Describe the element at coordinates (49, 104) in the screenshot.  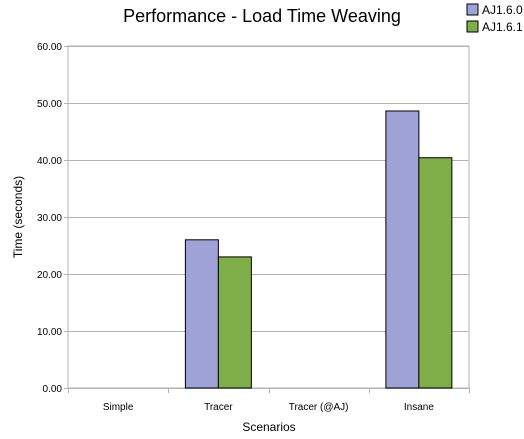
I see `y-tick-label: 50.00` at that location.